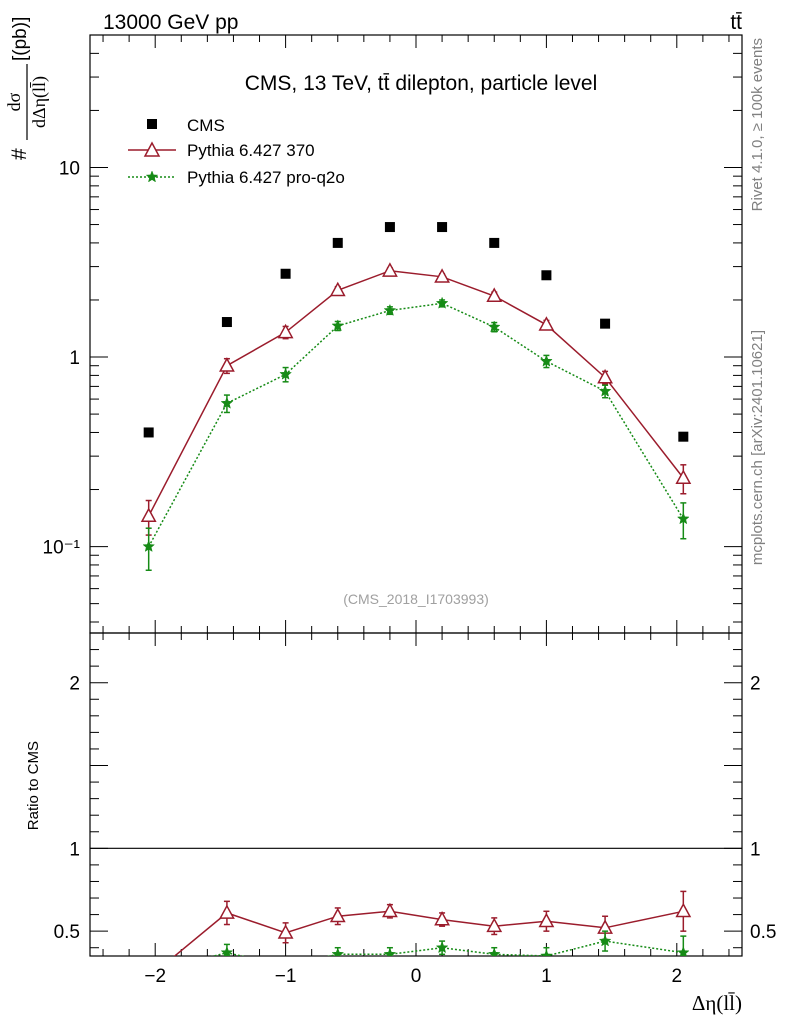 The image size is (786, 1024). I want to click on ratio-y-axis-title: Ratio to CMS, so click(33, 785).